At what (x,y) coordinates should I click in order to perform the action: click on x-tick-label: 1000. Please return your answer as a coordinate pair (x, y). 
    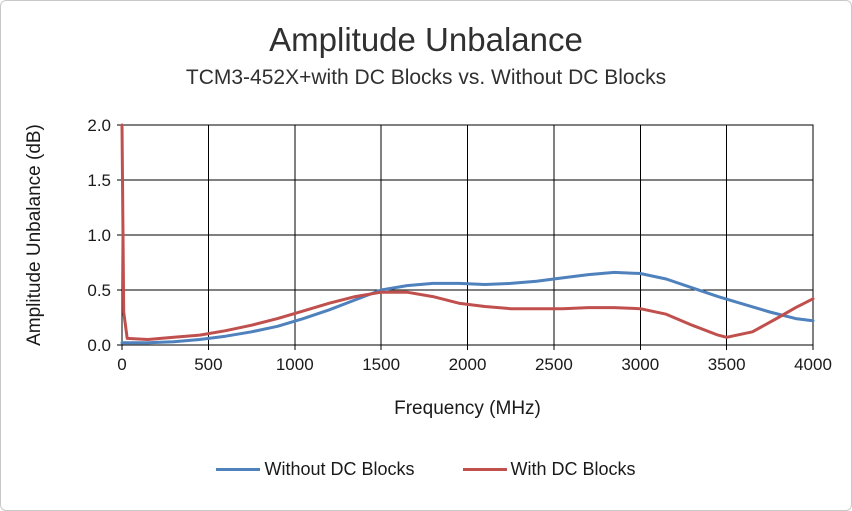
    Looking at the image, I should click on (295, 364).